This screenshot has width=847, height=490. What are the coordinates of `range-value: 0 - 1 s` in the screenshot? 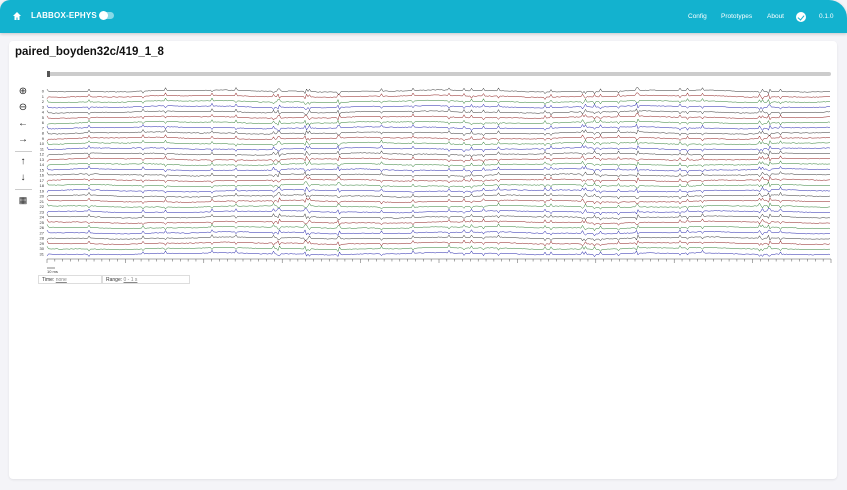 It's located at (130, 280).